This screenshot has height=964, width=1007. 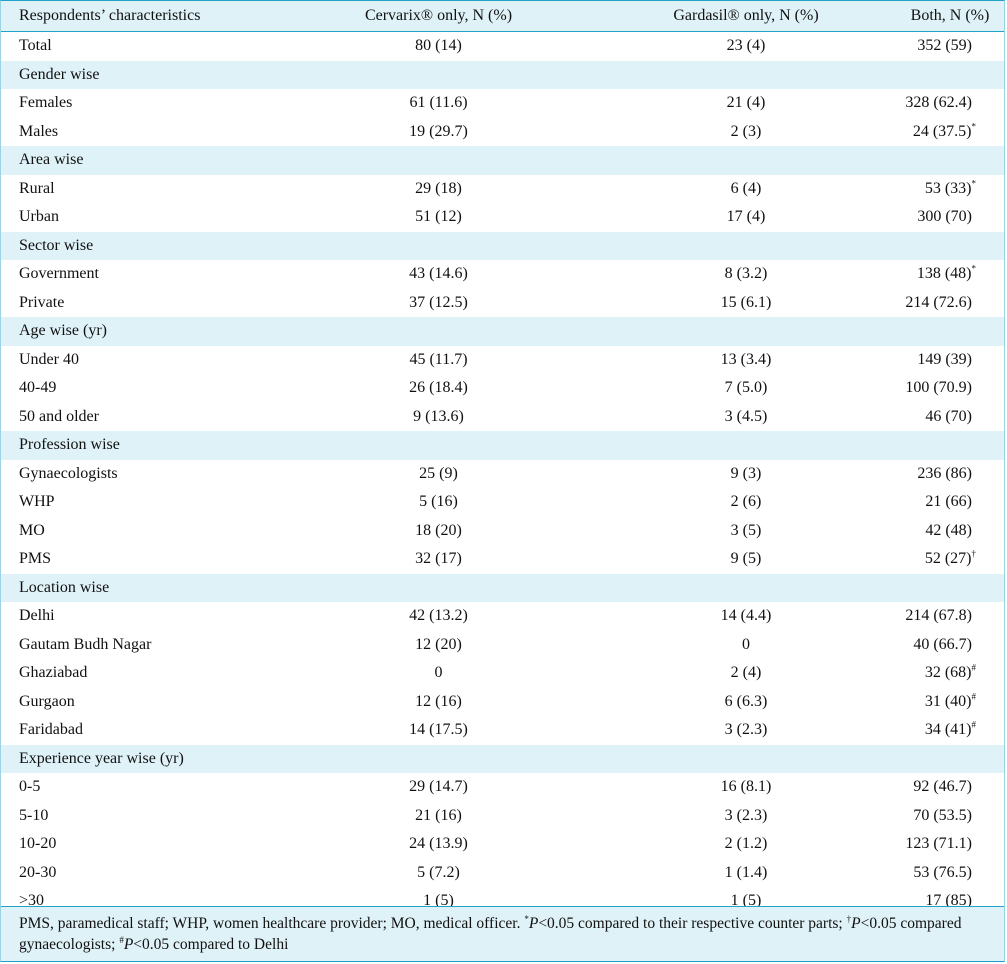 What do you see at coordinates (746, 901) in the screenshot?
I see `gardasil-cell: 1 (5)` at bounding box center [746, 901].